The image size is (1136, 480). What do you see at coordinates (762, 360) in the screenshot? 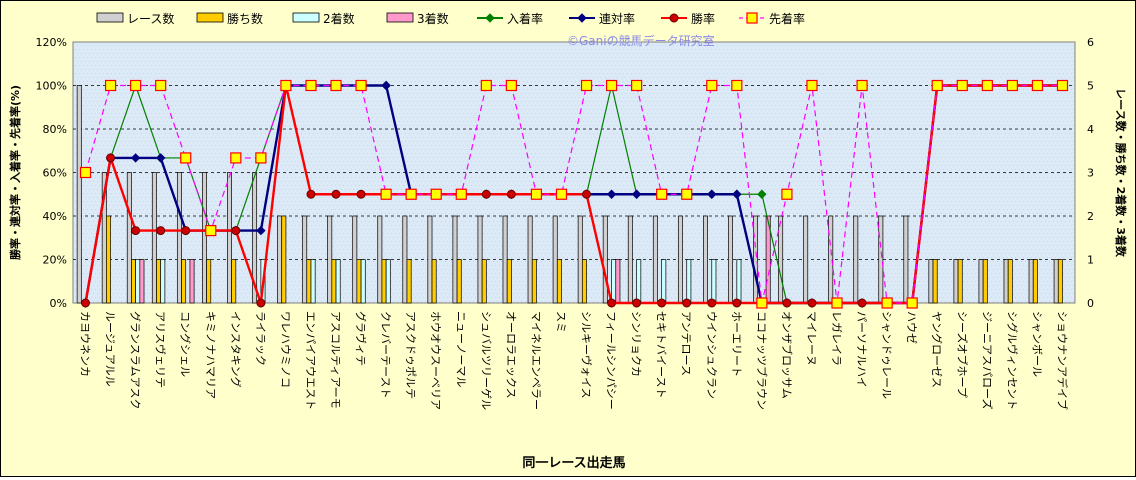
I see `x-tick-label: ココナッツブラウン` at bounding box center [762, 360].